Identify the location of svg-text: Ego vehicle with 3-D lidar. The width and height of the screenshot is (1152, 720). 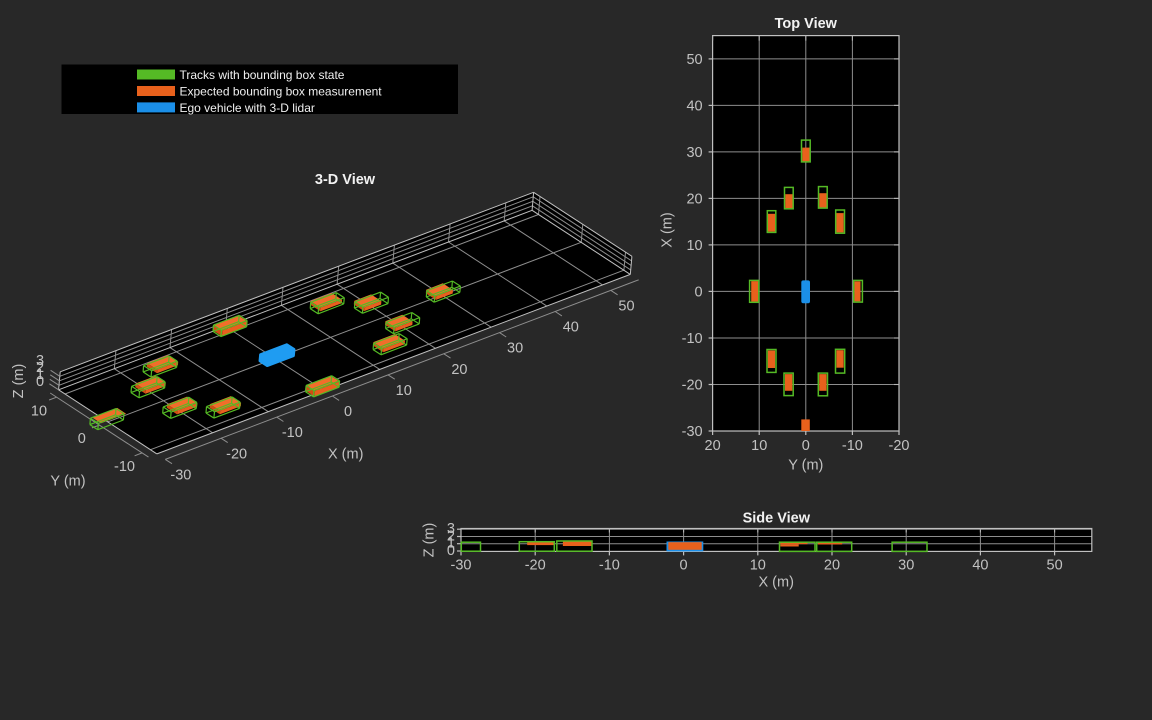
(247, 108).